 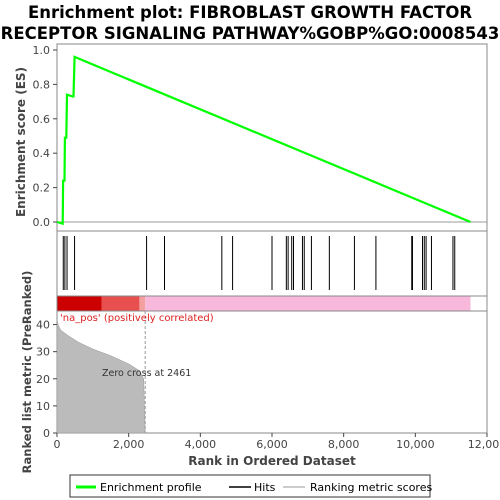 What do you see at coordinates (57, 444) in the screenshot?
I see `metric-x-tick-label: 0` at bounding box center [57, 444].